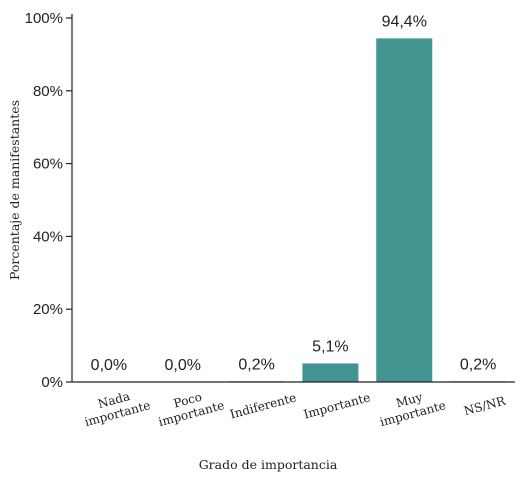 This screenshot has height=483, width=519. I want to click on y-ticks-group: 0% 20% 40% 60% 80% 100%, so click(48, 200).